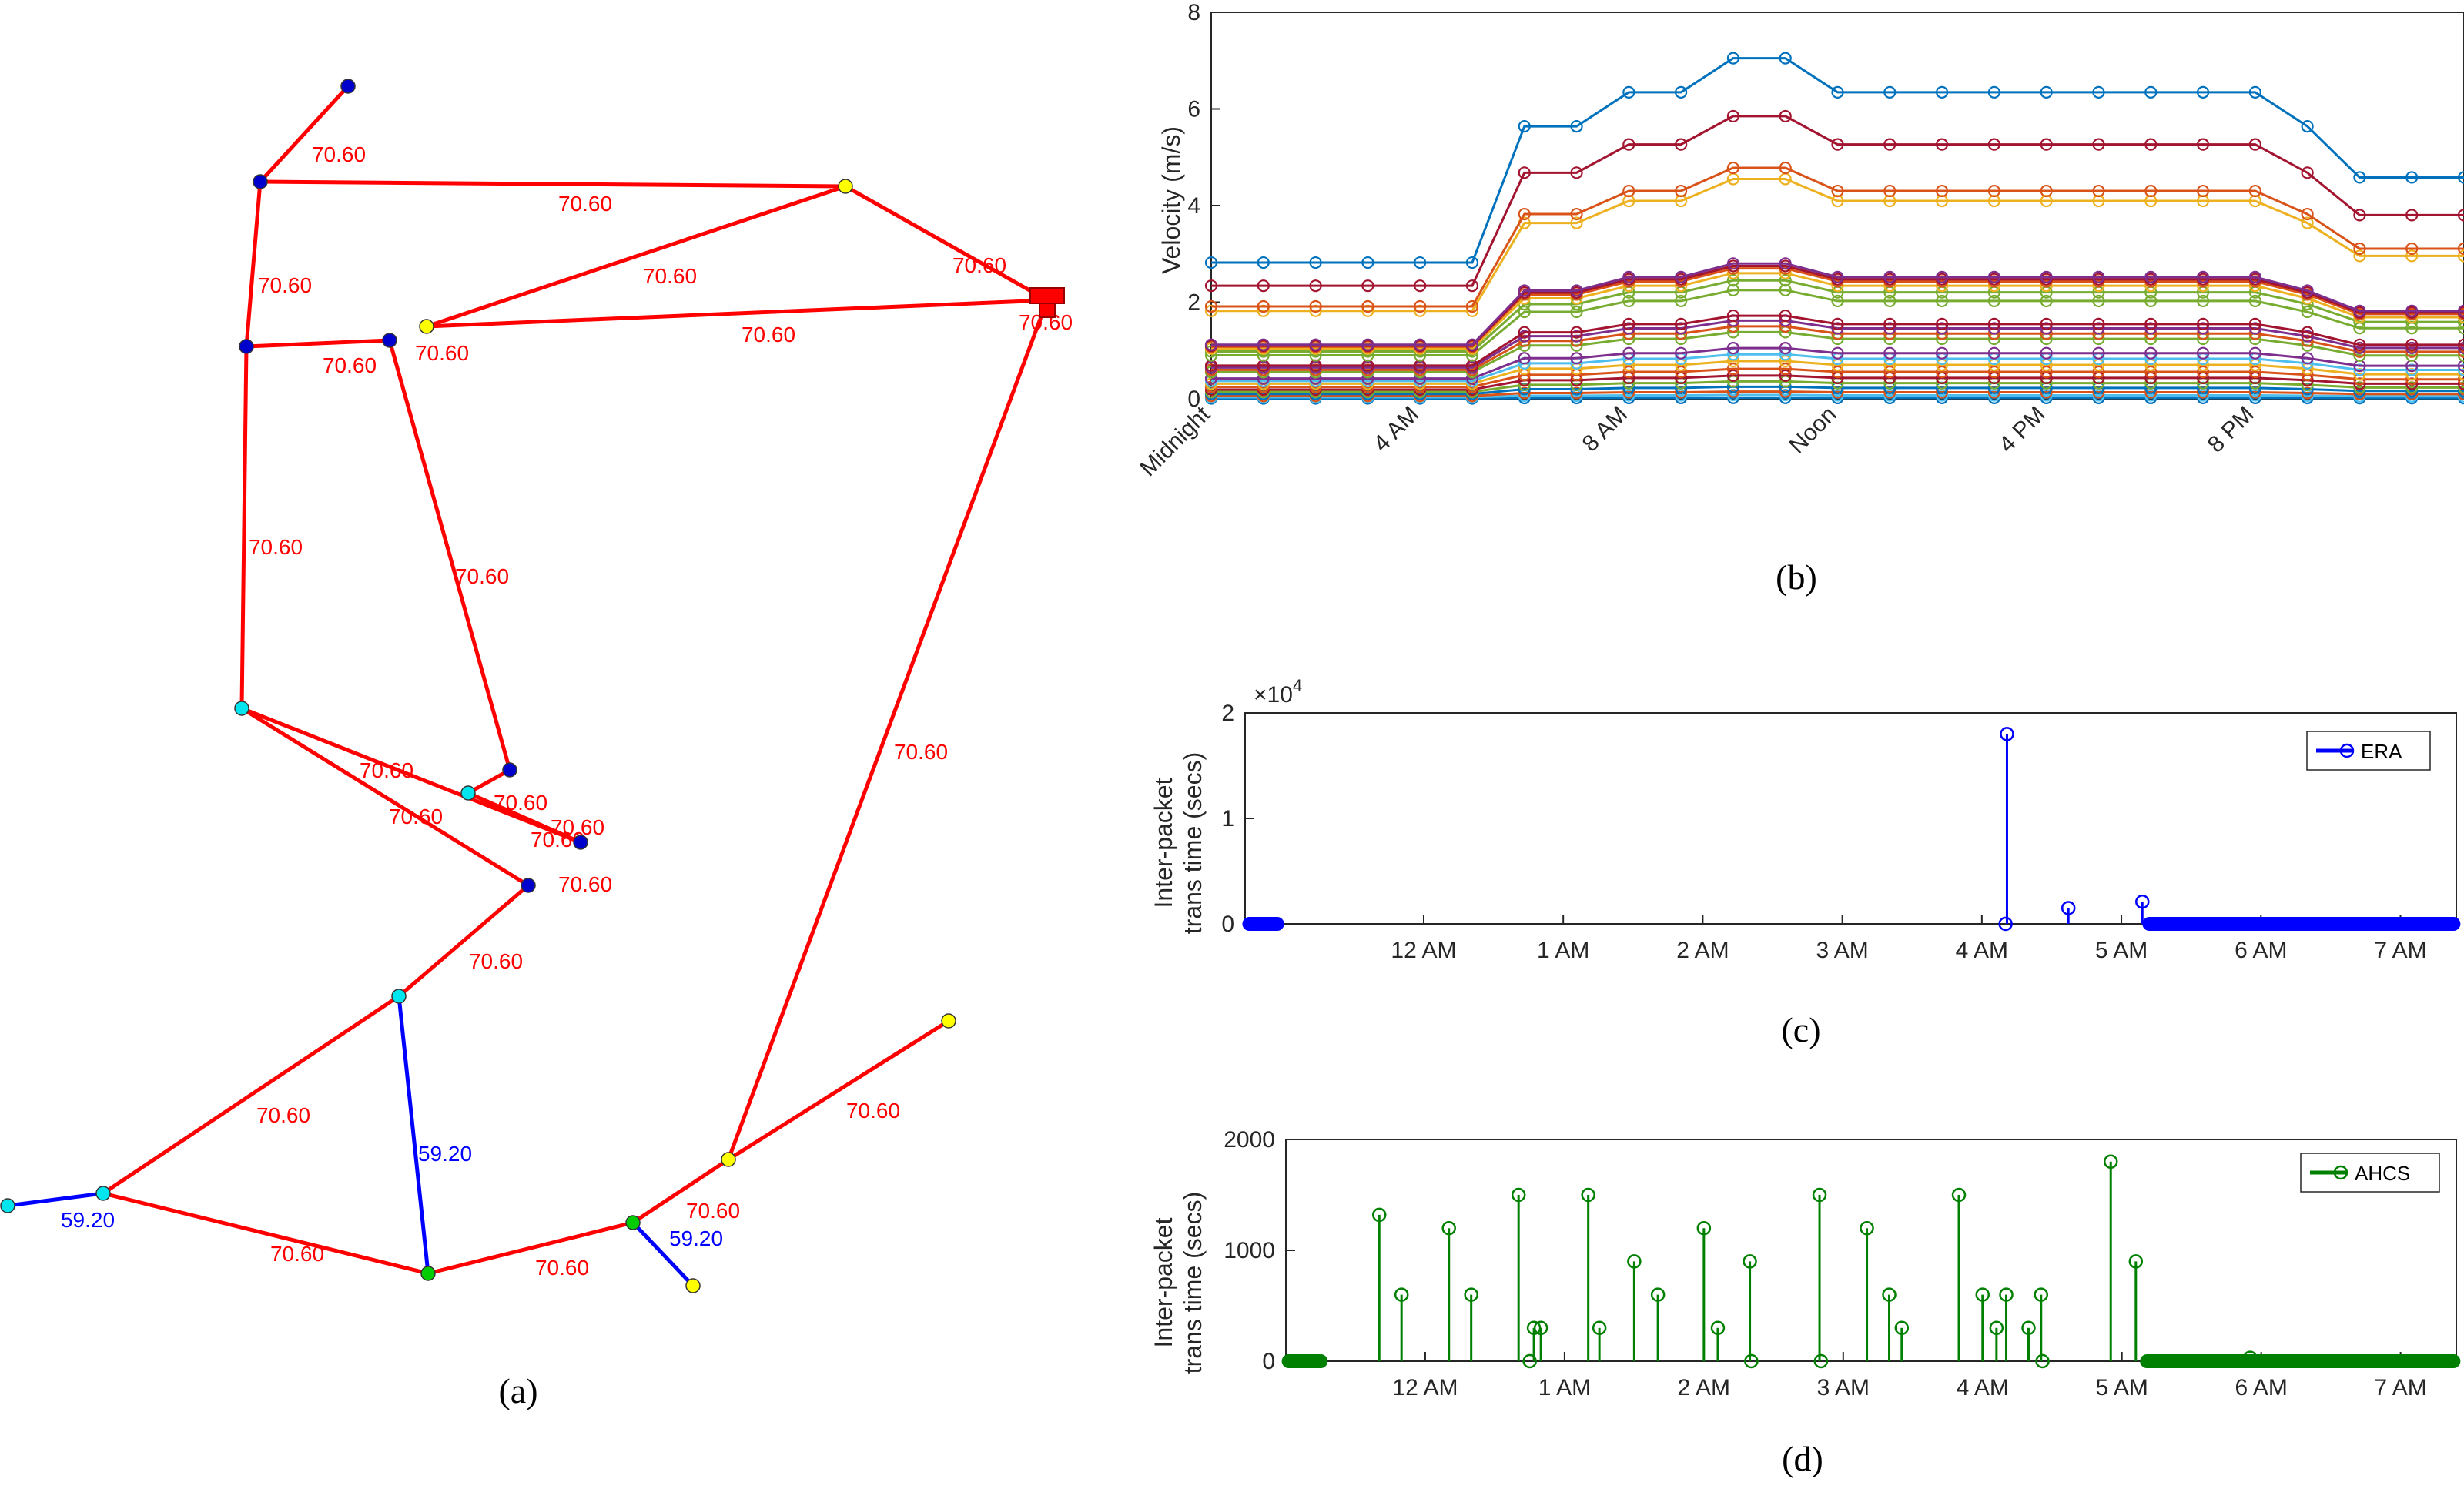 The image size is (2464, 1489). I want to click on panel-c-legend: ERA, so click(2368, 751).